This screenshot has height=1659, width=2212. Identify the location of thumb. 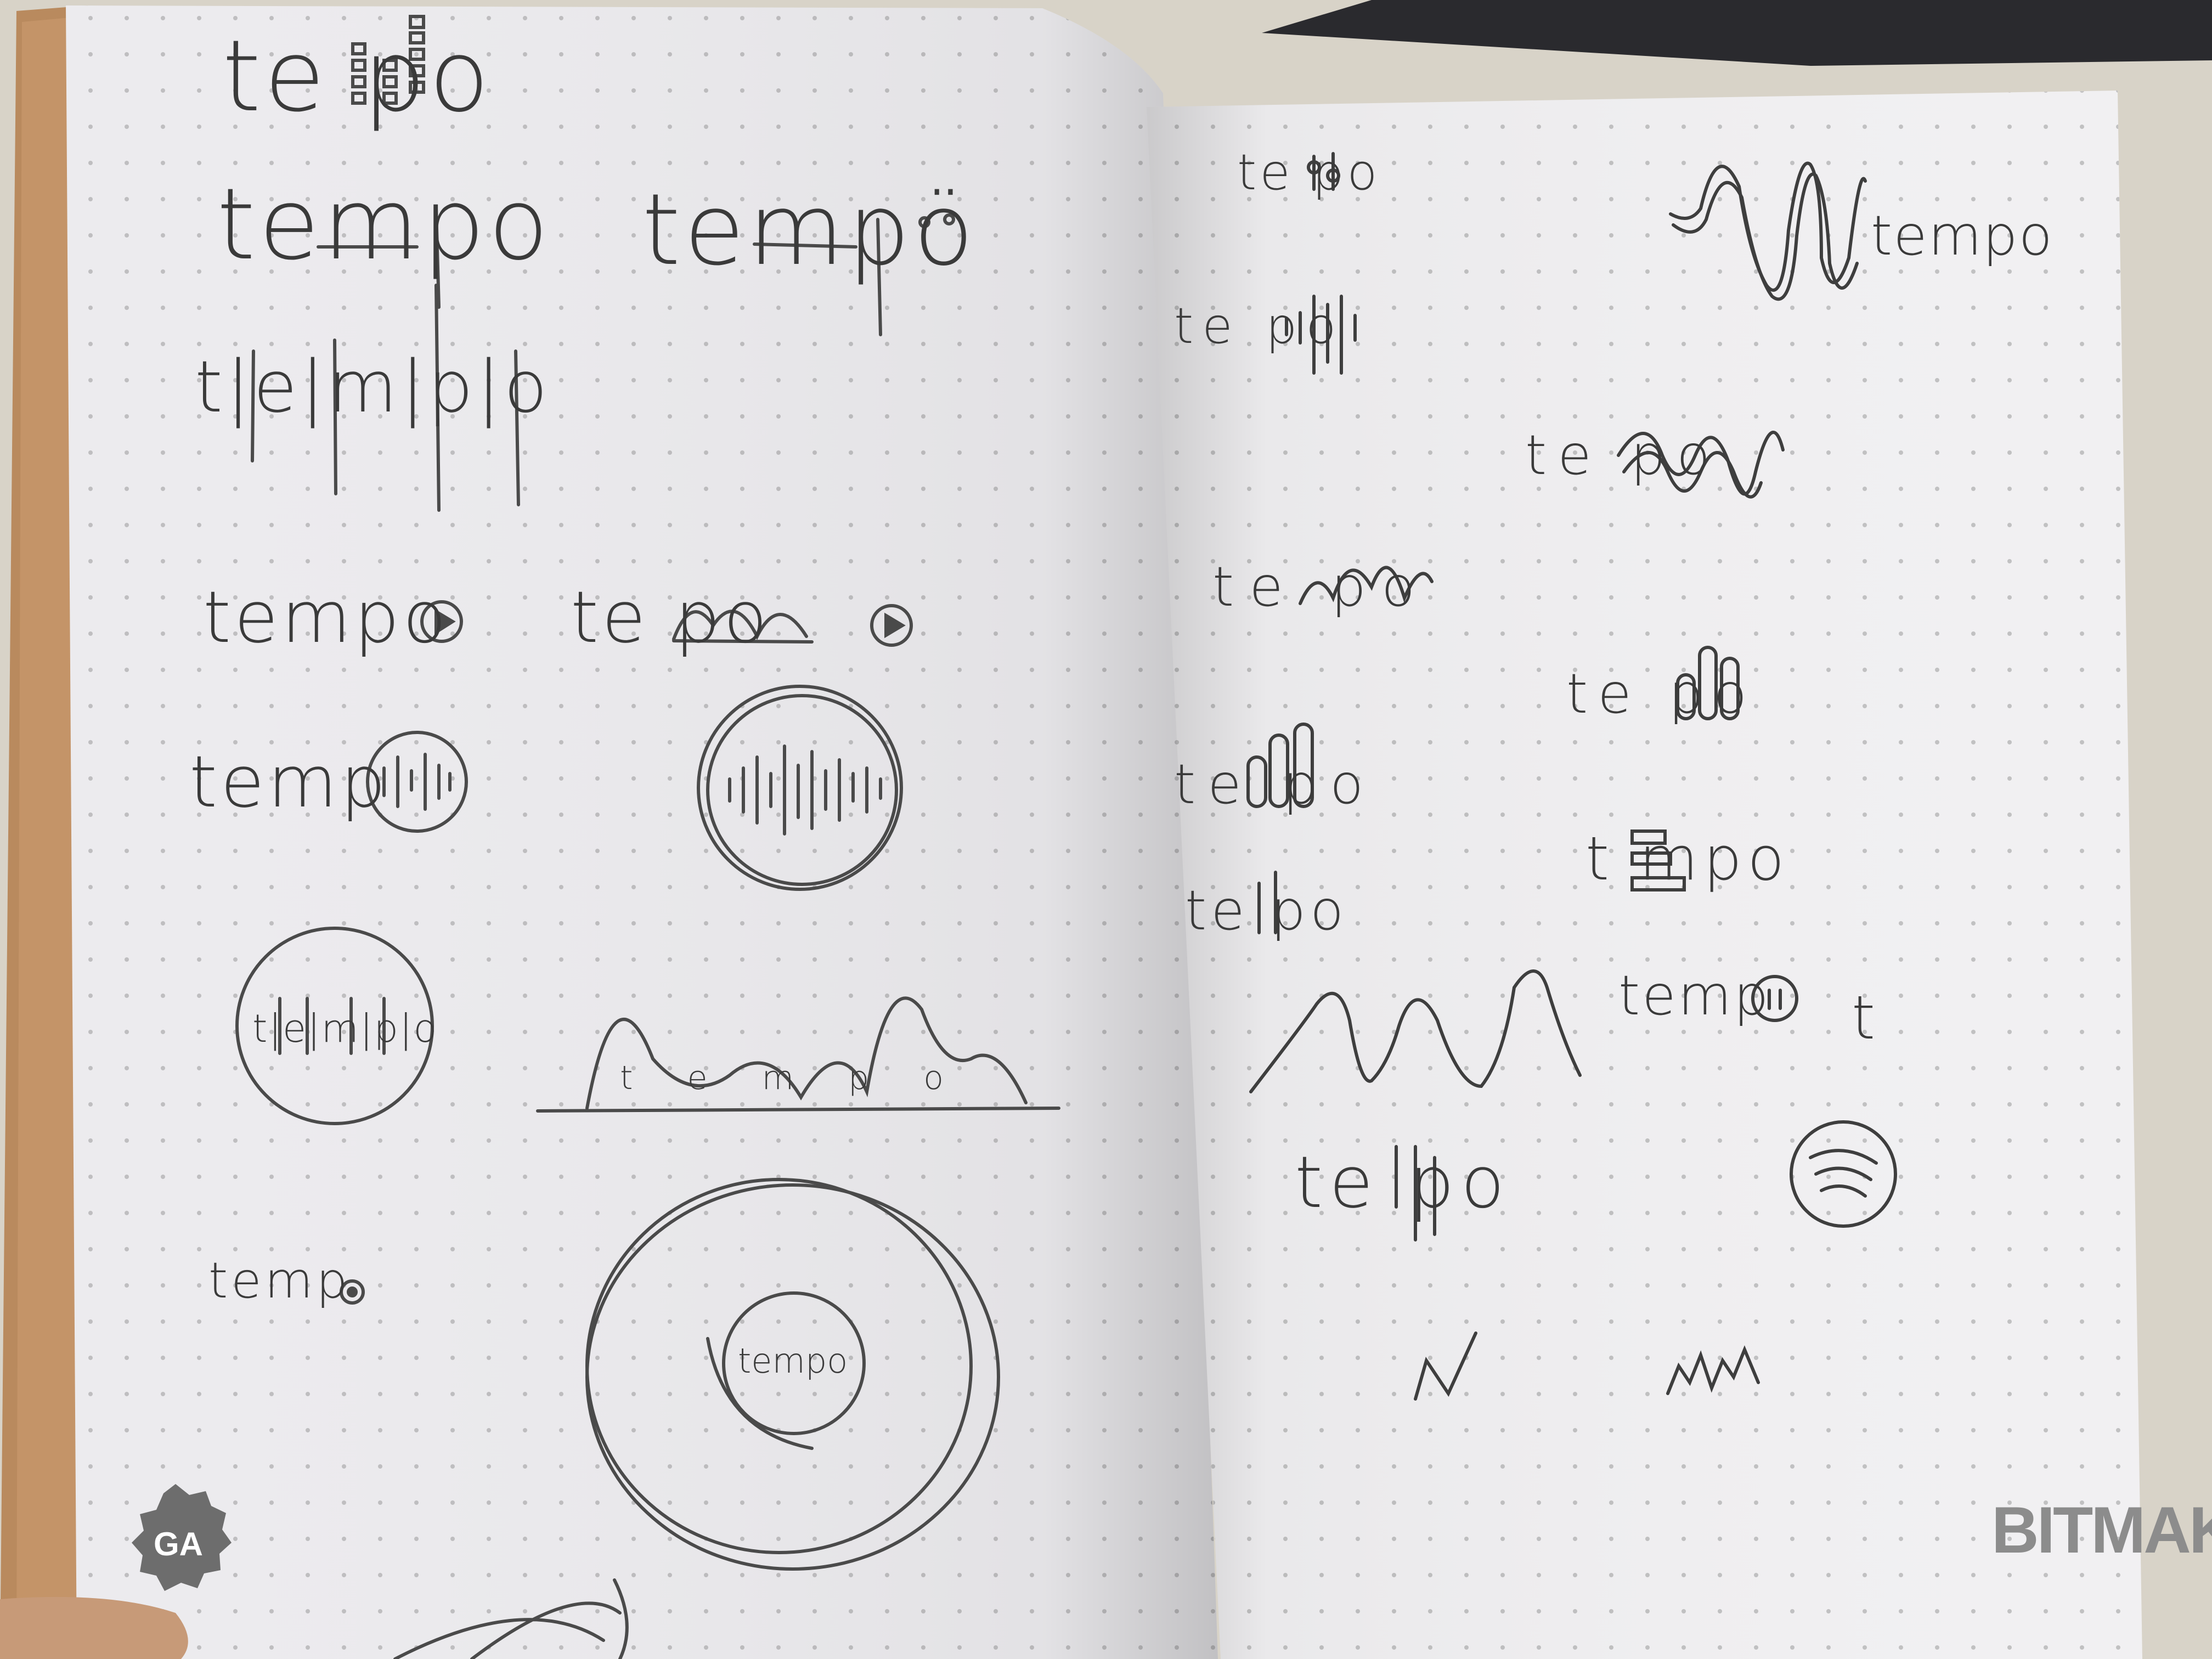
(94, 1627).